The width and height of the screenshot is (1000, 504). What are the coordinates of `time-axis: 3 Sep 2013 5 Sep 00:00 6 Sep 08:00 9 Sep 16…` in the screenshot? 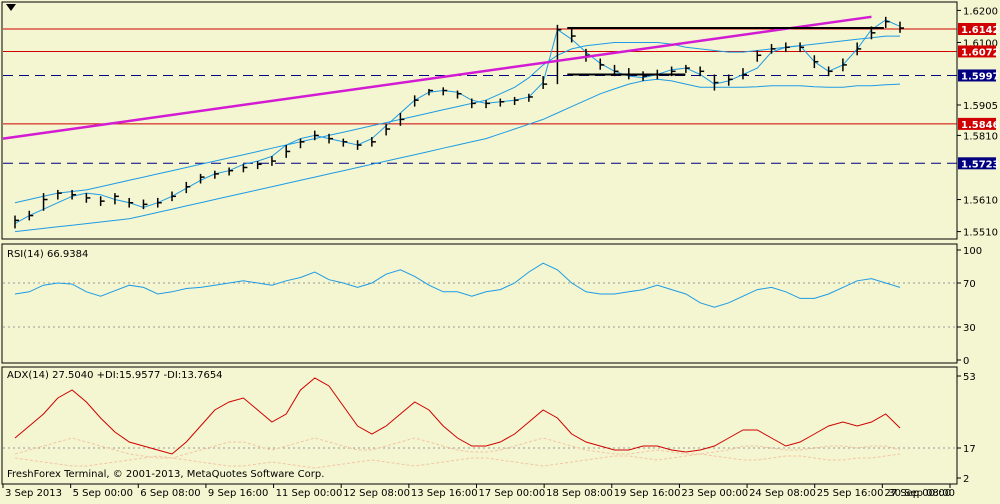 It's located at (478, 491).